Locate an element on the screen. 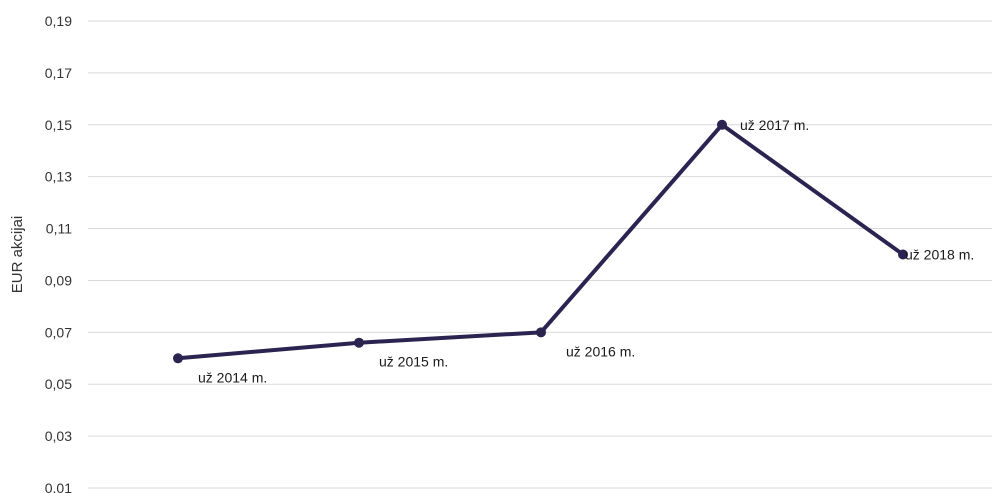  y-tick-label: 0,01 is located at coordinates (58, 486).